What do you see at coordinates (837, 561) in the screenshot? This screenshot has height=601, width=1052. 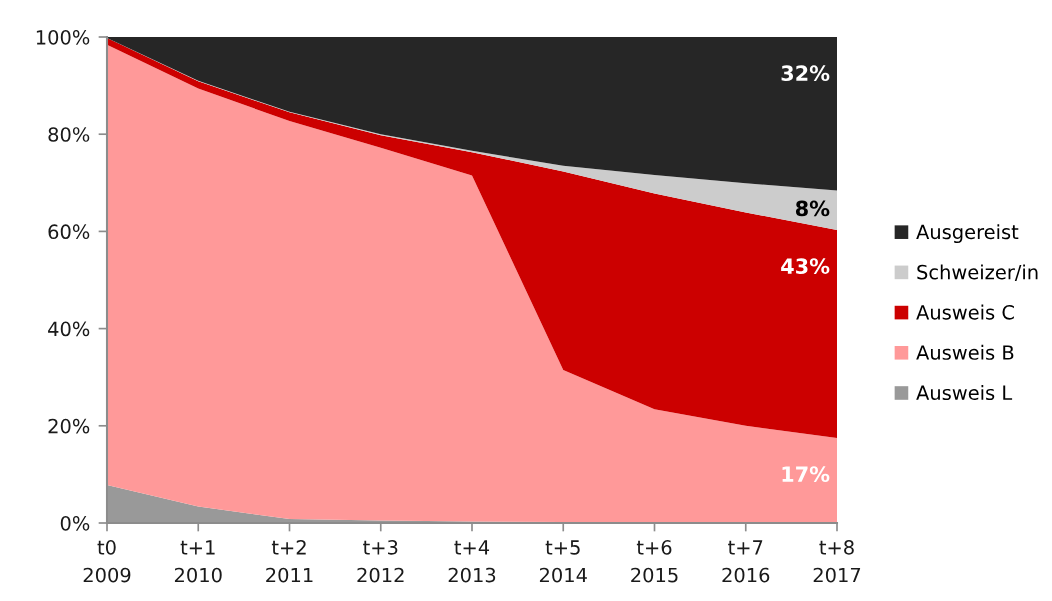 I see `x-tick-label: t+8 2017` at bounding box center [837, 561].